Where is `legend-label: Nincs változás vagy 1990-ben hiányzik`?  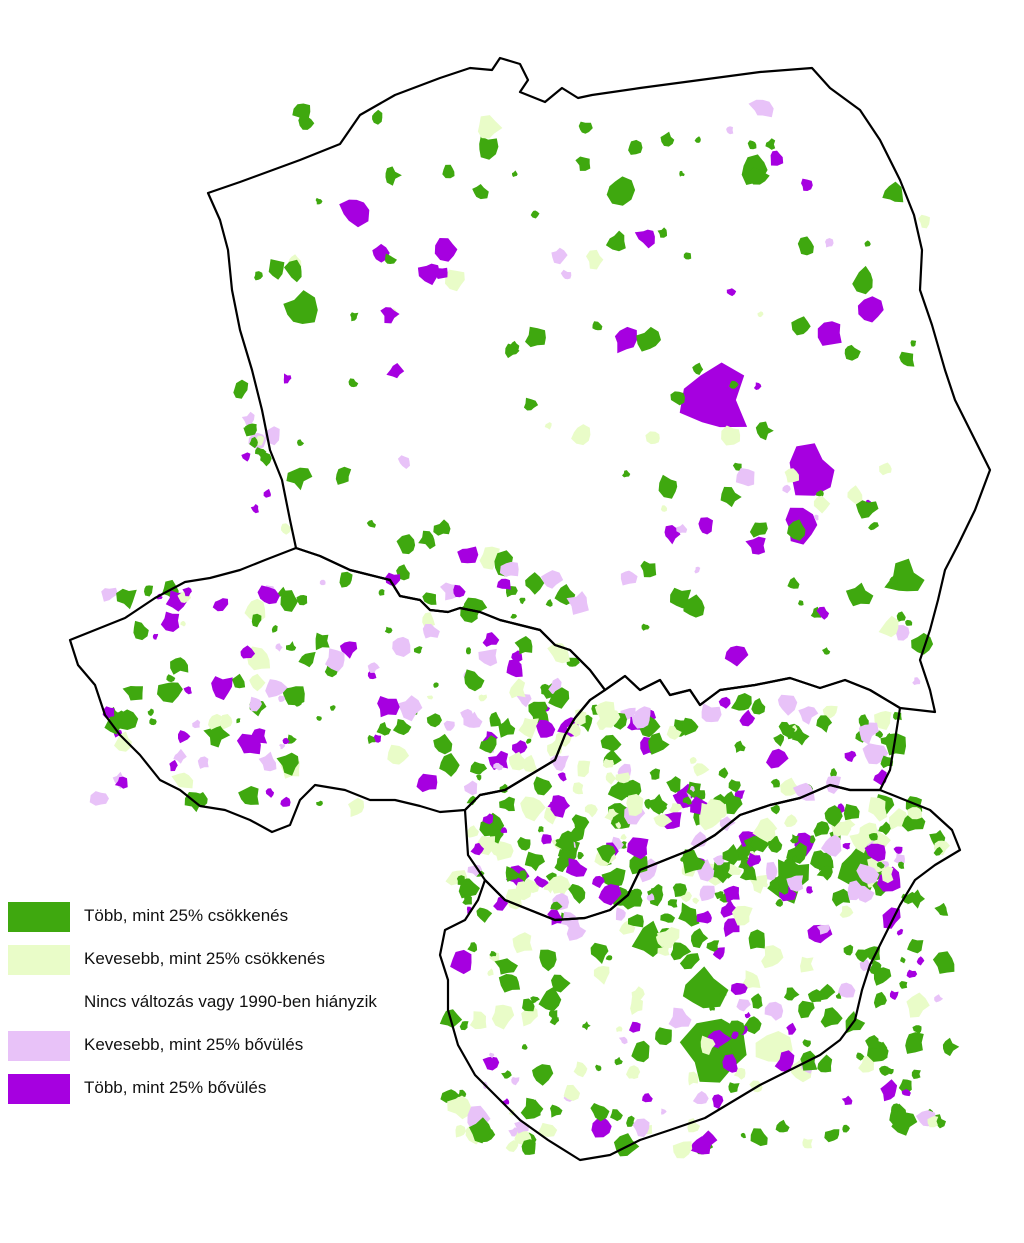 legend-label: Nincs változás vagy 1990-ben hiányzik is located at coordinates (230, 1001).